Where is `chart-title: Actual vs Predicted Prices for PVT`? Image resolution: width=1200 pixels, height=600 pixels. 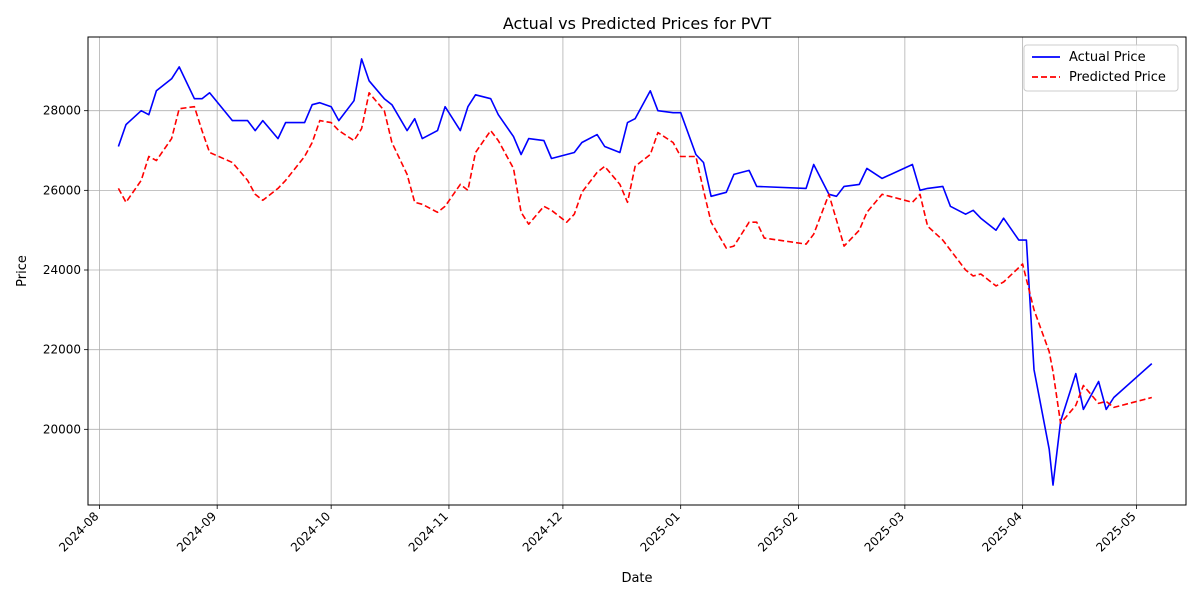 chart-title: Actual vs Predicted Prices for PVT is located at coordinates (637, 23).